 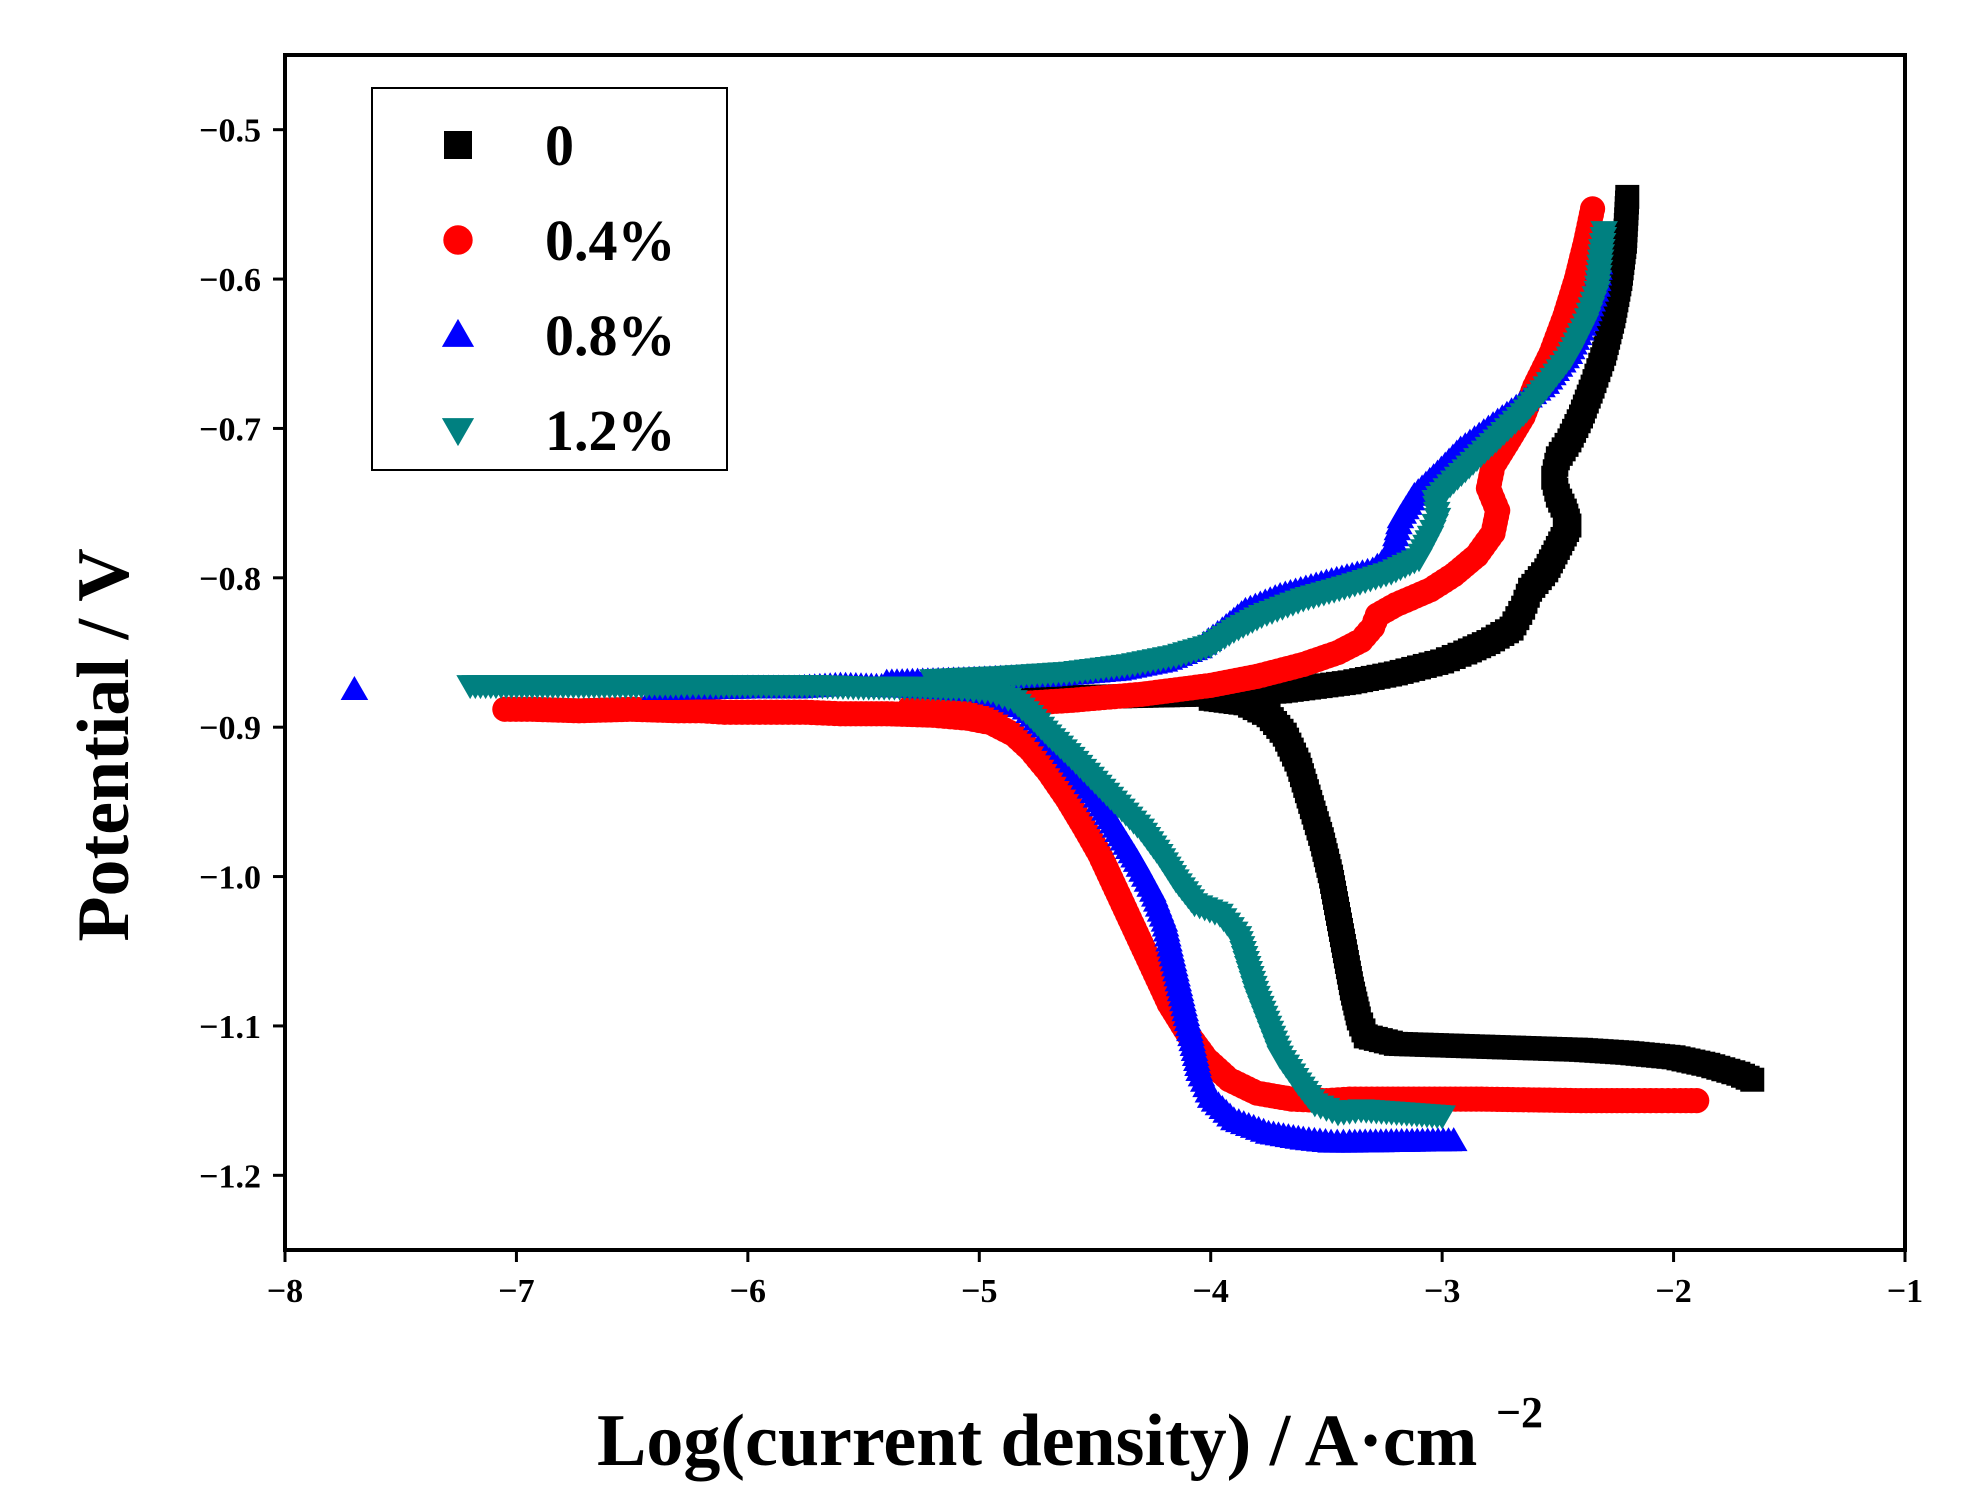 What do you see at coordinates (230, 878) in the screenshot?
I see `y-tick-label: −1.0` at bounding box center [230, 878].